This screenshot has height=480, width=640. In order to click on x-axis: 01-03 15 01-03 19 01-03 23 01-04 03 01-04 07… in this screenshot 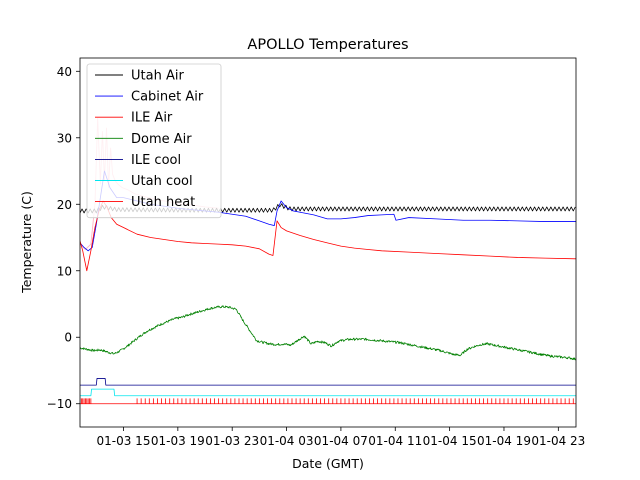, I will do `click(341, 437)`.